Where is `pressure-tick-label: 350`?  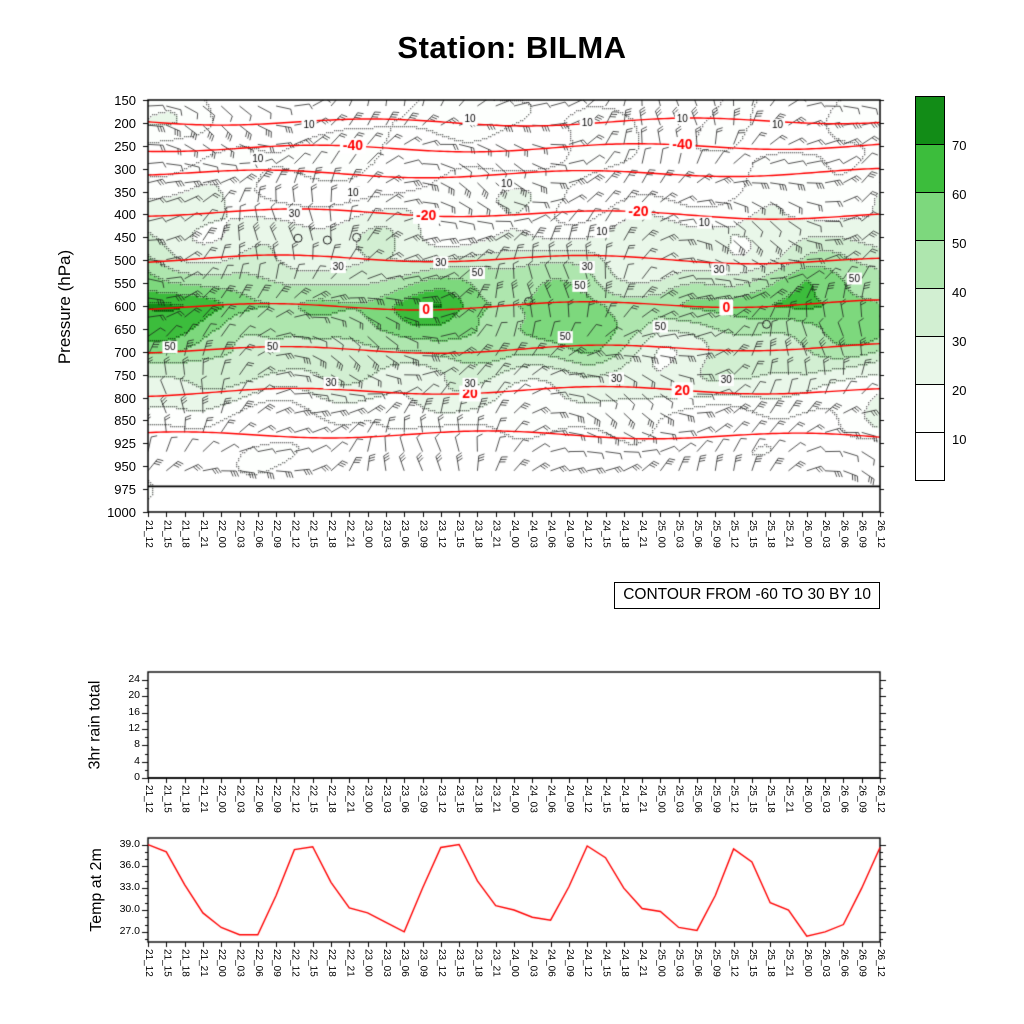 pressure-tick-label: 350 is located at coordinates (125, 192).